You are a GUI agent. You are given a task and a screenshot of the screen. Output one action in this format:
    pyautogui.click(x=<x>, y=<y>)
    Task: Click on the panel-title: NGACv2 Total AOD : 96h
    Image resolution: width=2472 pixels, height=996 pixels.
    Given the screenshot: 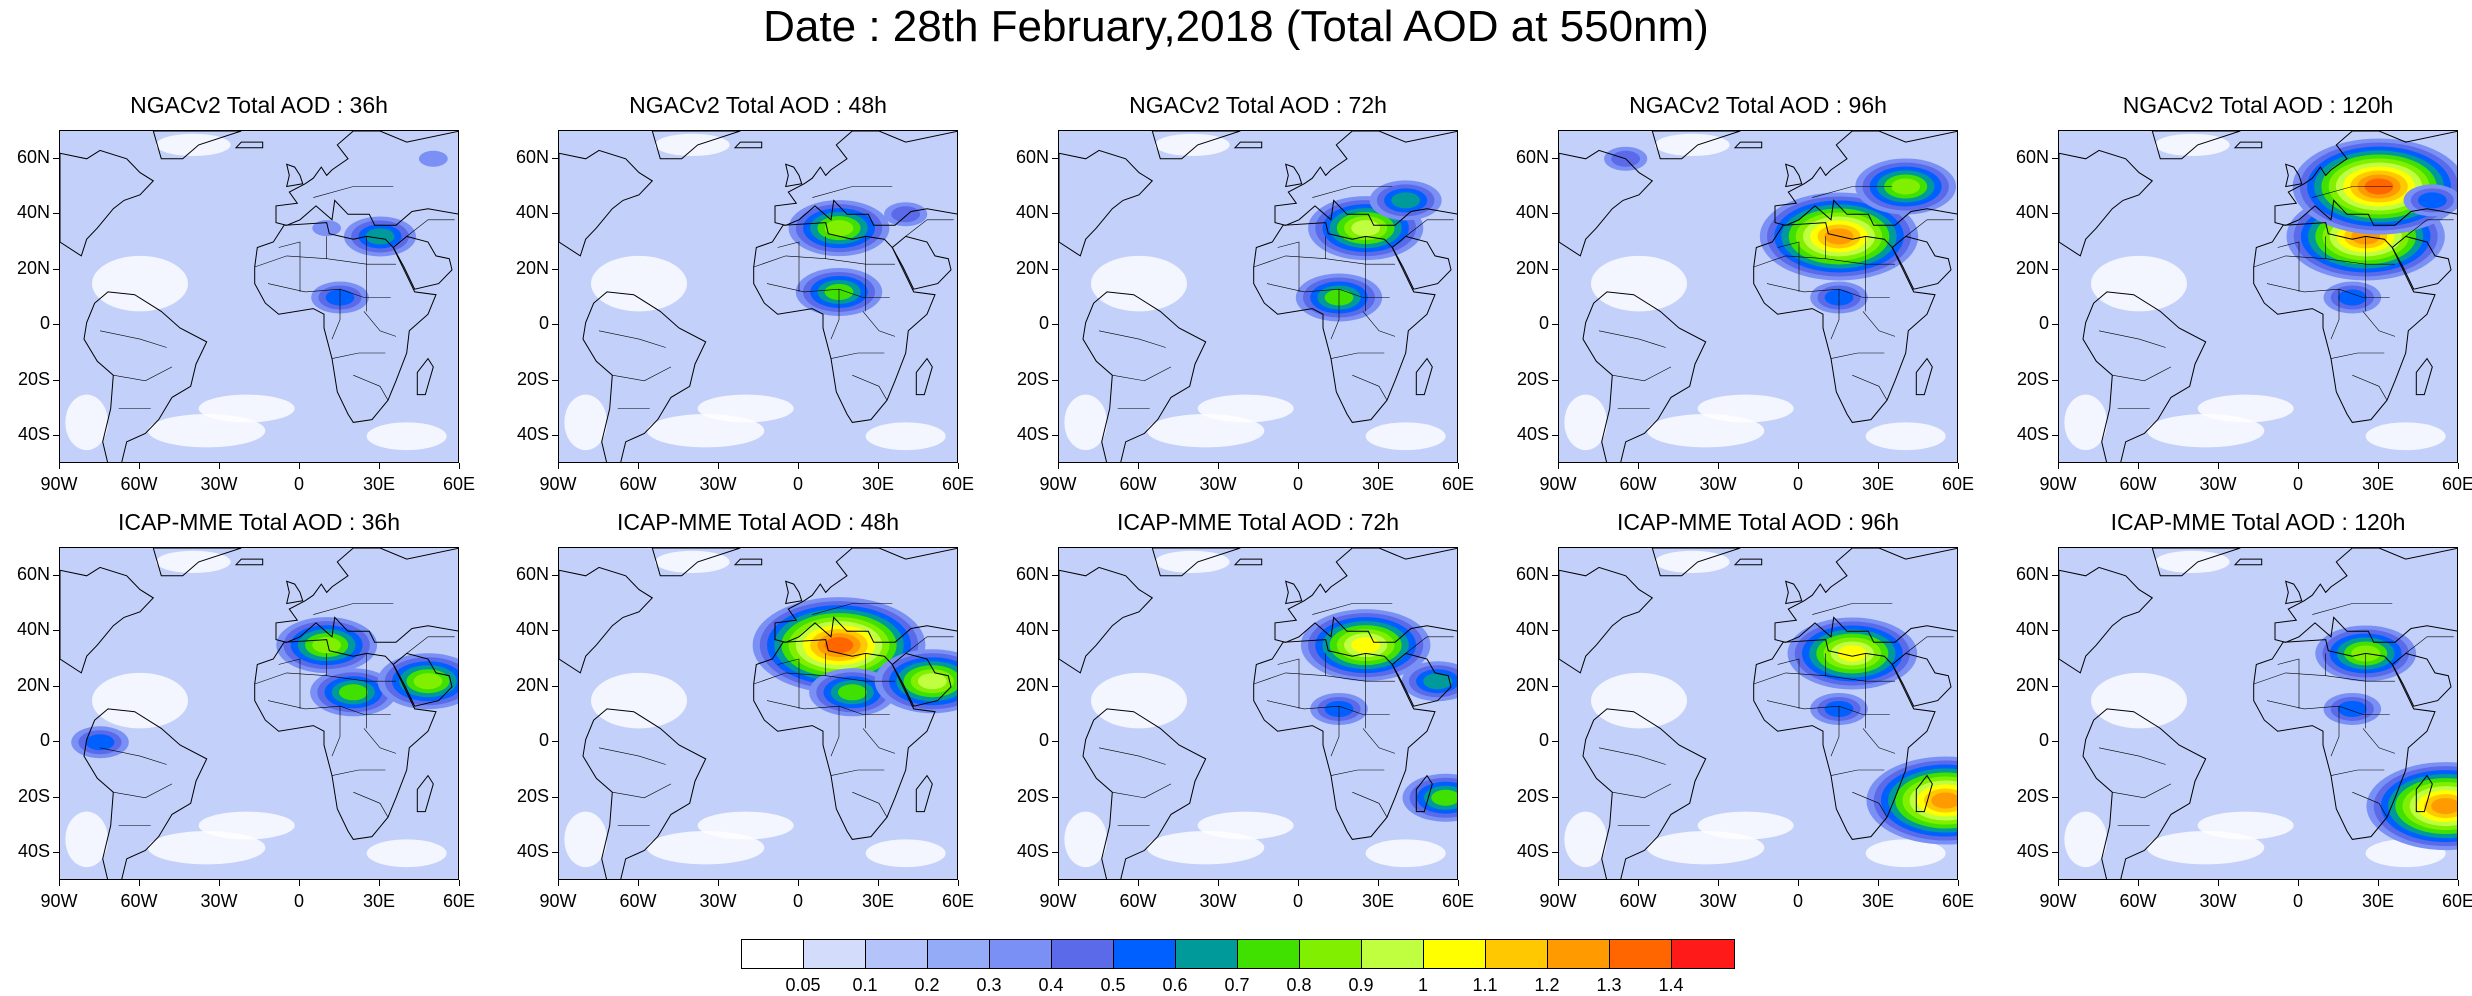 What is the action you would take?
    pyautogui.click(x=1758, y=105)
    